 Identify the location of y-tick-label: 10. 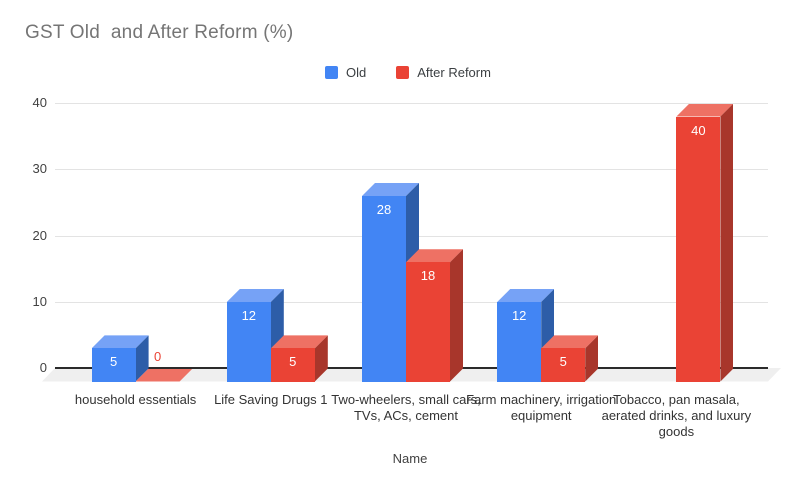
(39, 301).